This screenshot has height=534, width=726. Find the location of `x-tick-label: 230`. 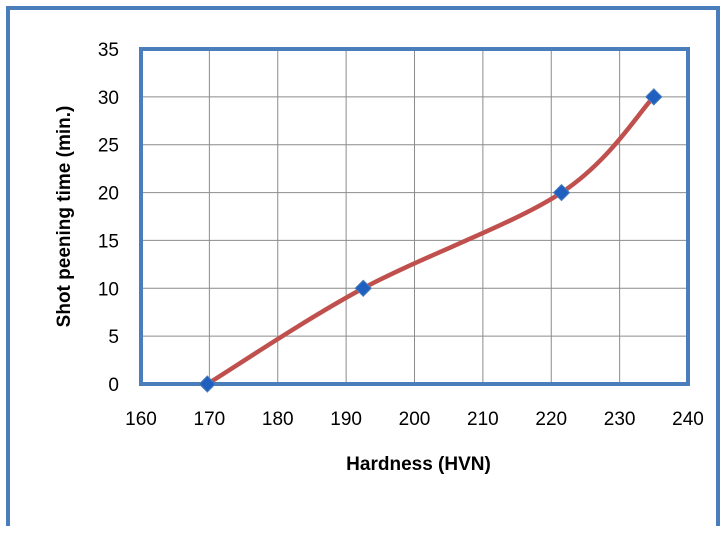

x-tick-label: 230 is located at coordinates (620, 419).